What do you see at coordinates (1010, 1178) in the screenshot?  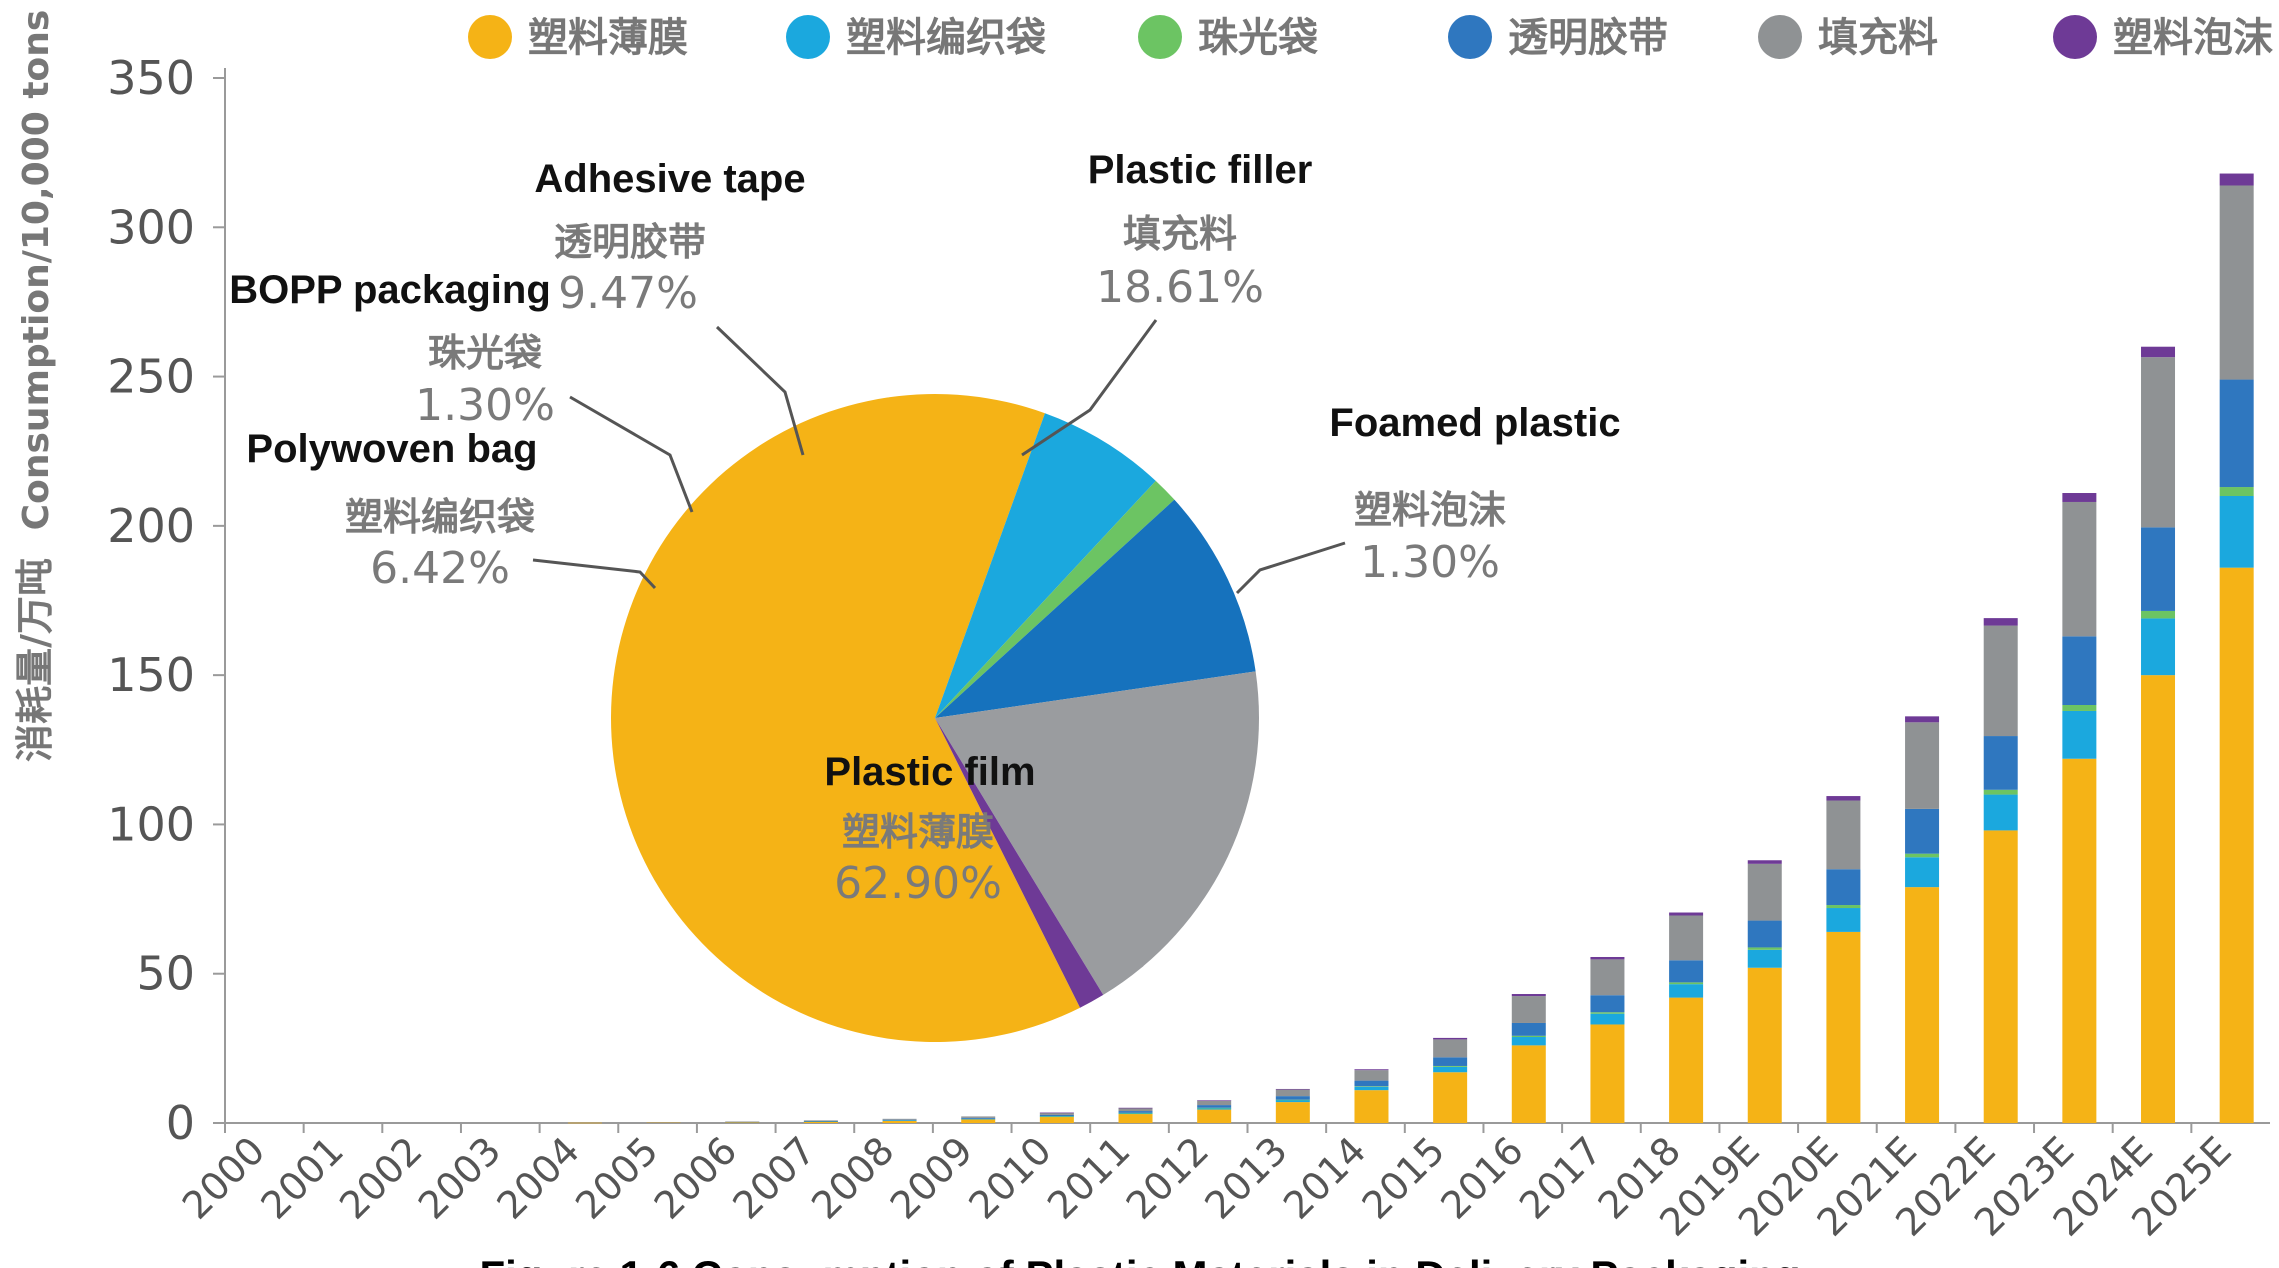 I see `x-tick-label: 2010` at bounding box center [1010, 1178].